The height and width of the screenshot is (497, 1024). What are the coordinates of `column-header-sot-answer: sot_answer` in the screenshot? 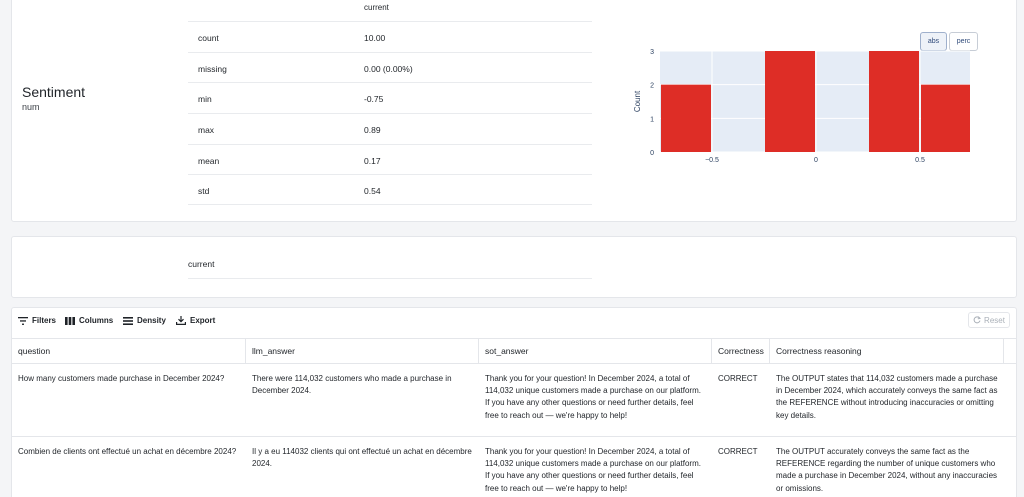 It's located at (595, 351).